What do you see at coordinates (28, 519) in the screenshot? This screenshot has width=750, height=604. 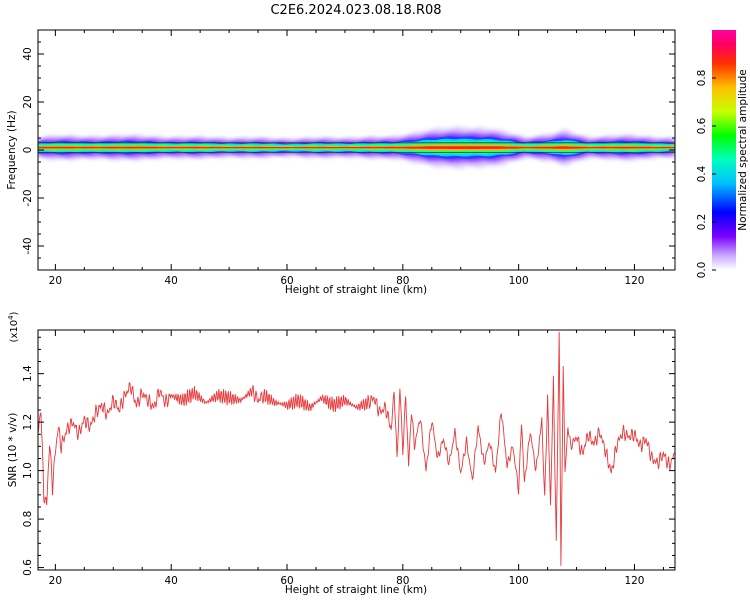 I see `y-tick-label: 0.8` at bounding box center [28, 519].